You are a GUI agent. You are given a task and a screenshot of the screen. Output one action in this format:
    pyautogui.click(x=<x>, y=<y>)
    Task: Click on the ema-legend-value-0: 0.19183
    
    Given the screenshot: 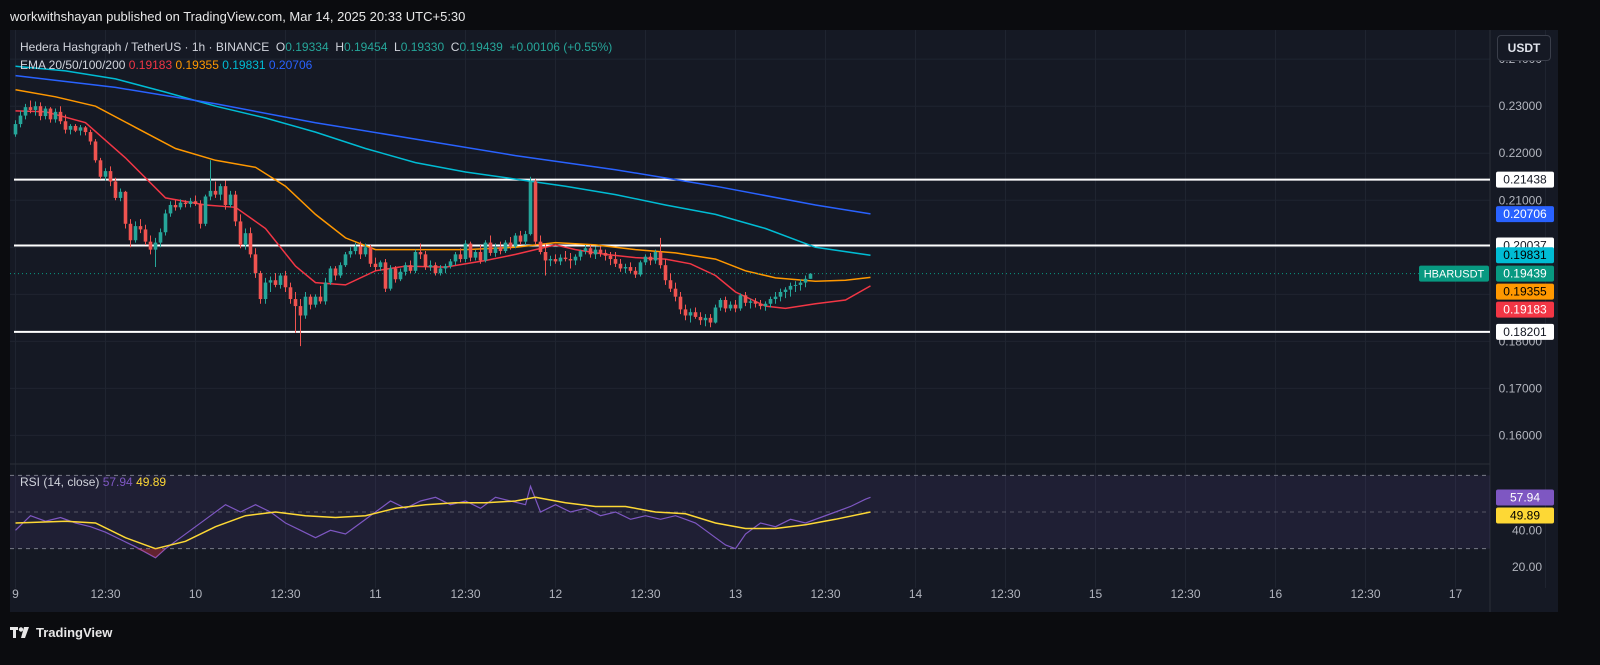 What is the action you would take?
    pyautogui.click(x=150, y=65)
    